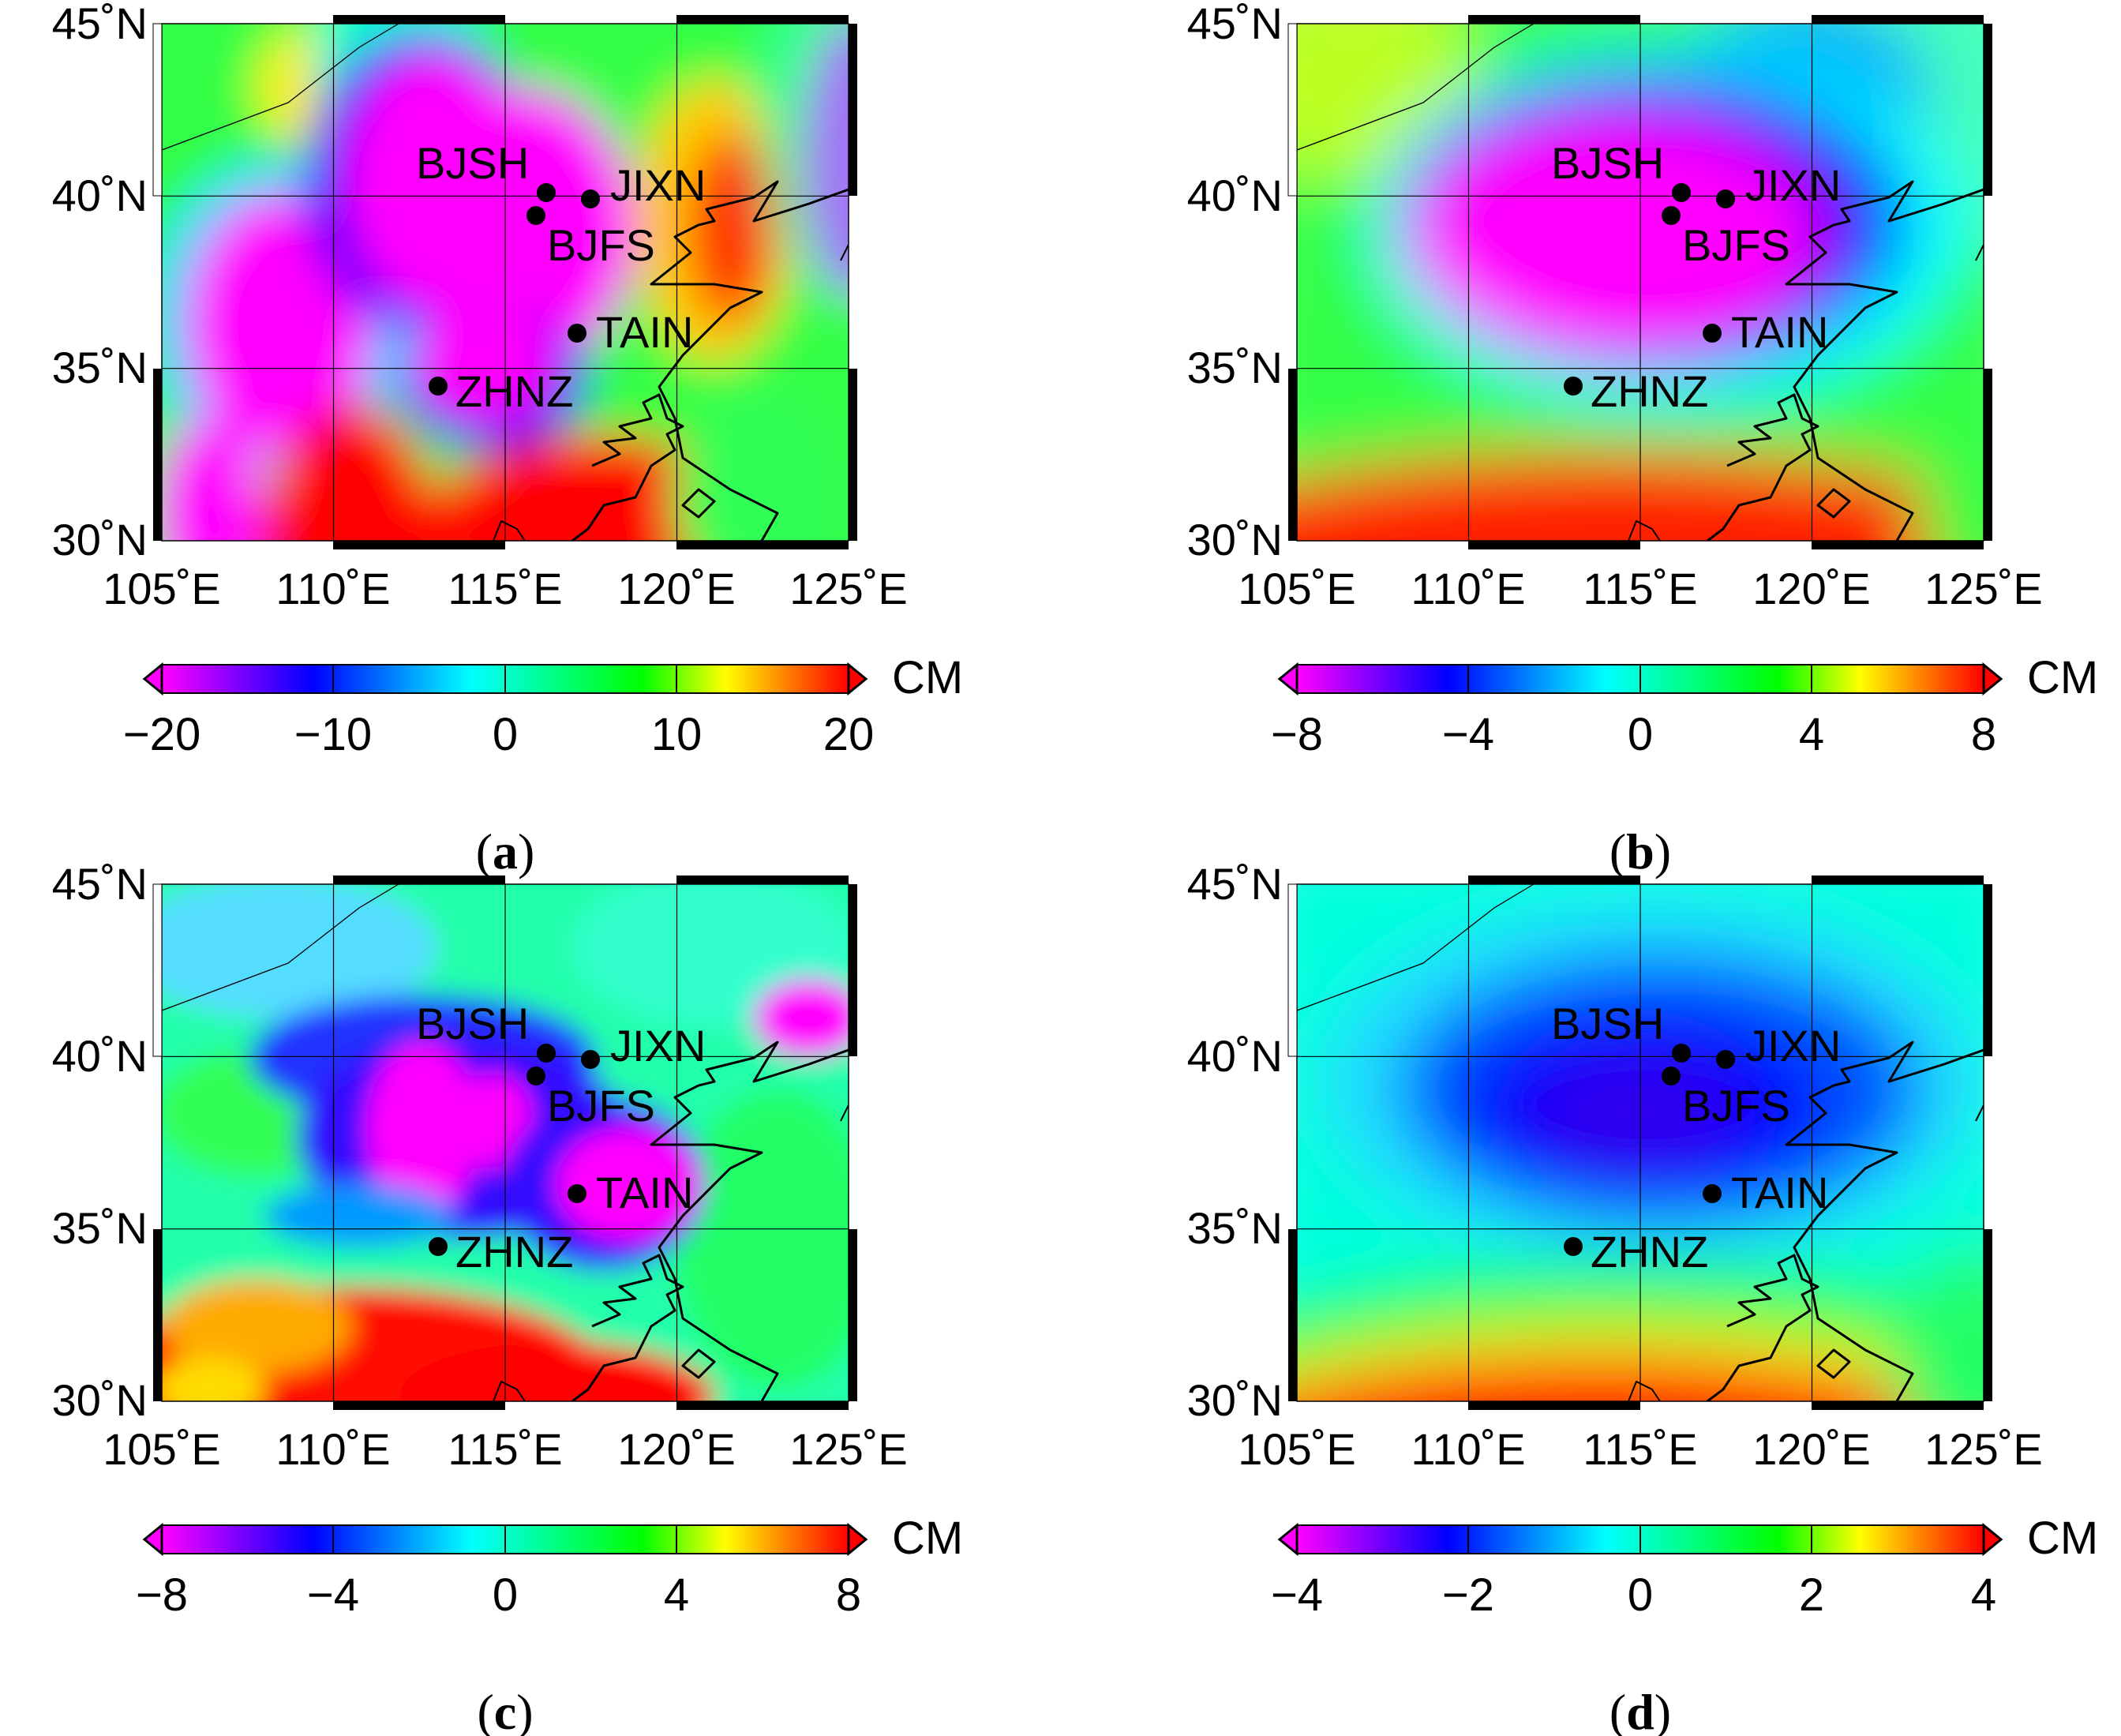 This screenshot has height=1736, width=2121. I want to click on lon-tick-labels-b: 105˚E 110˚E 115˚E 120˚E 125˚E, so click(1640, 588).